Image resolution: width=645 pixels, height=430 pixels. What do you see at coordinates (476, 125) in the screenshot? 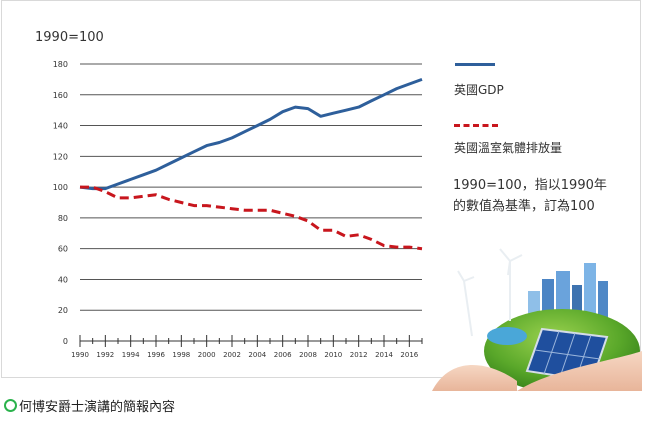
I see `legend-swatch-emissions` at bounding box center [476, 125].